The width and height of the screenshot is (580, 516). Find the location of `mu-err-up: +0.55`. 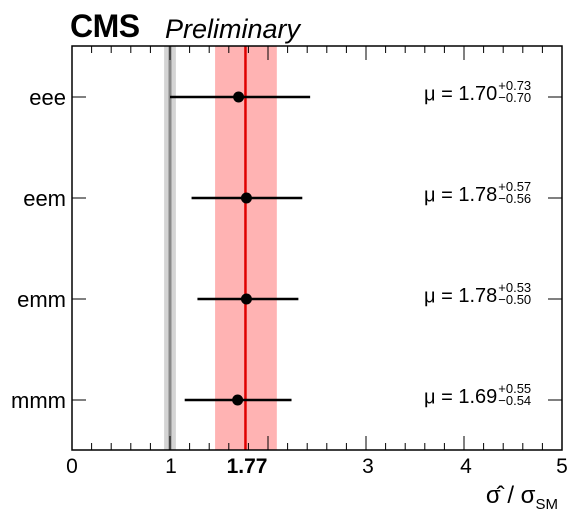

mu-err-up: +0.55 is located at coordinates (515, 388).